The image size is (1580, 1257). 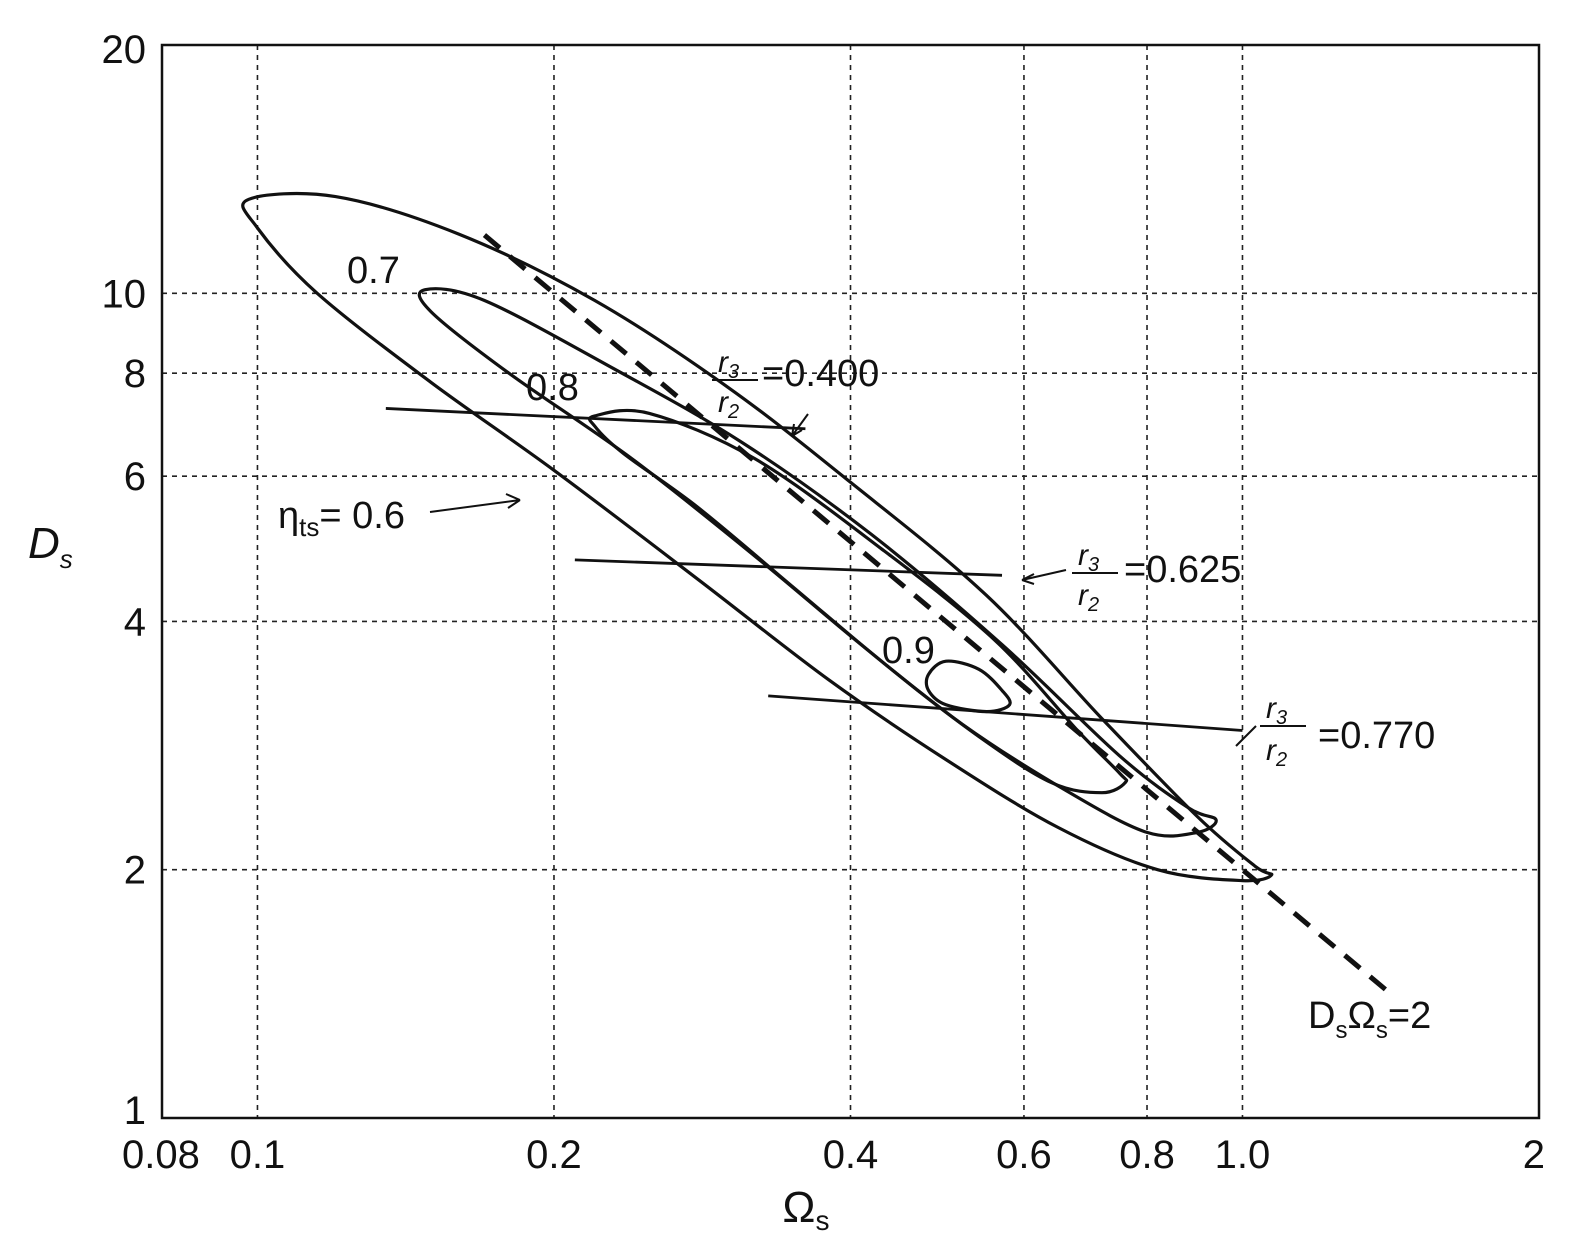 What do you see at coordinates (908, 651) in the screenshot?
I see `contour-label-09: 0.9` at bounding box center [908, 651].